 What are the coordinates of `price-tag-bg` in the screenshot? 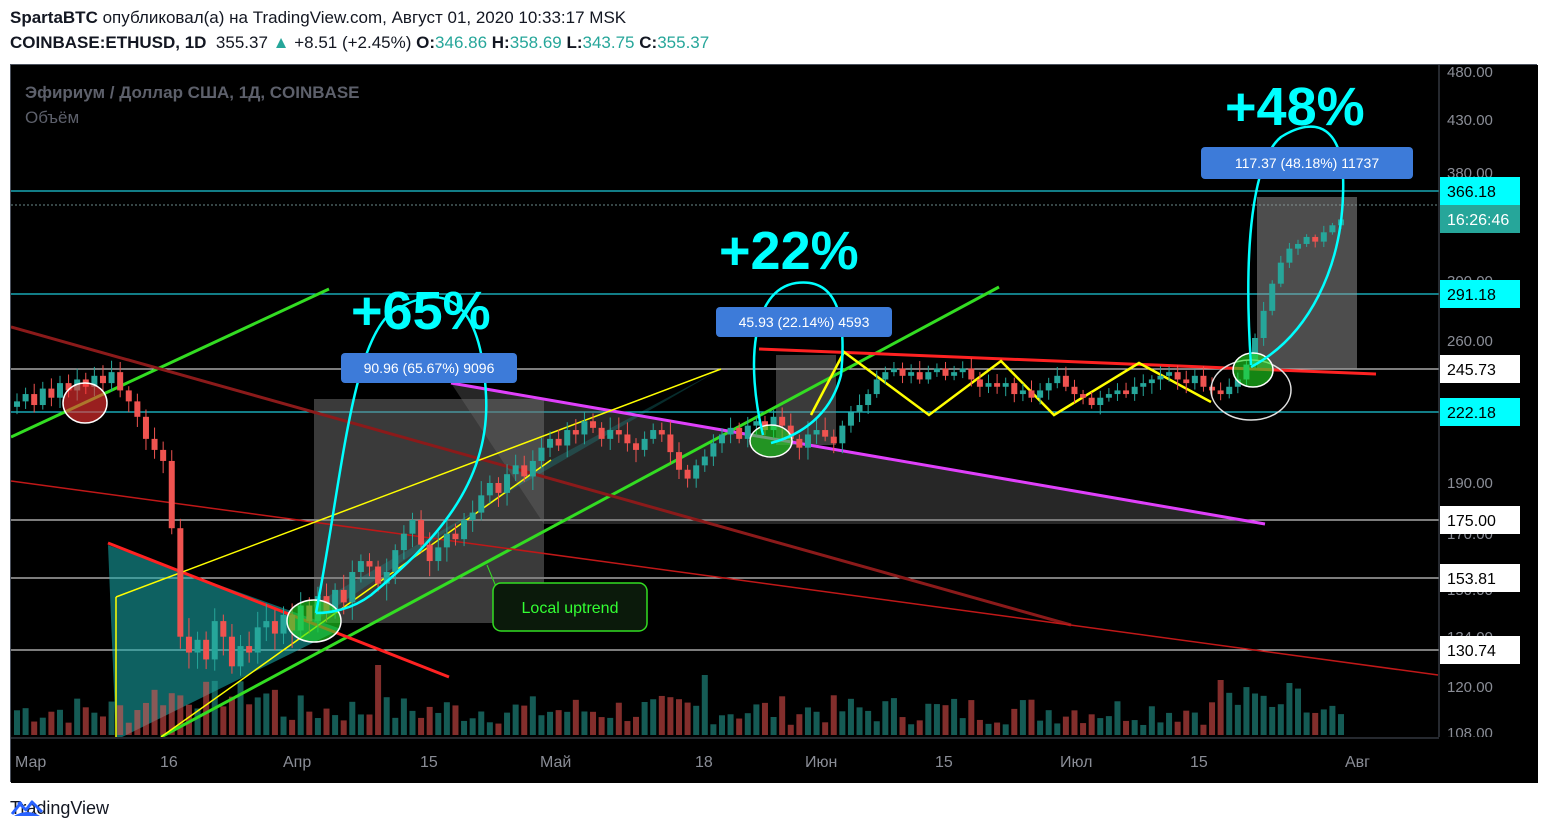 It's located at (1480, 219).